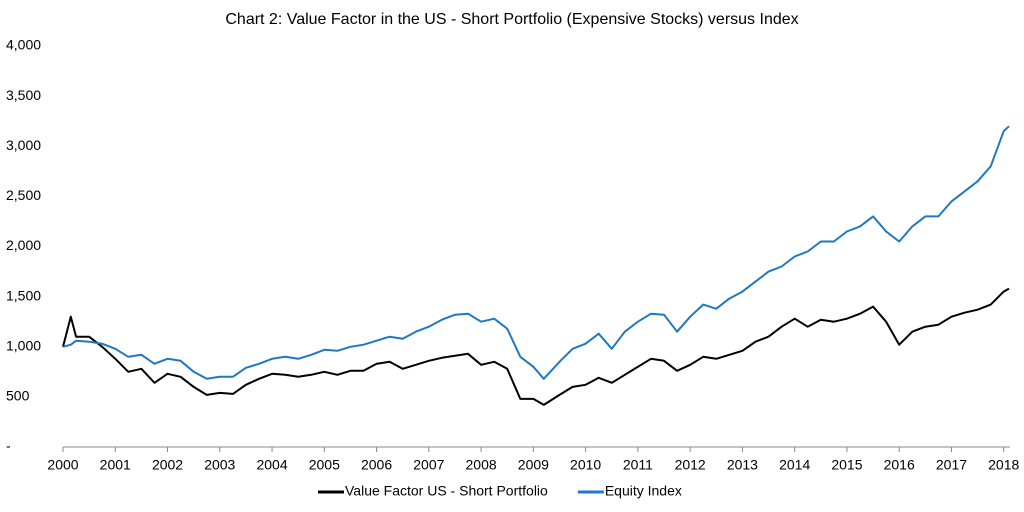  What do you see at coordinates (23, 95) in the screenshot?
I see `y-tick-label: 3,500` at bounding box center [23, 95].